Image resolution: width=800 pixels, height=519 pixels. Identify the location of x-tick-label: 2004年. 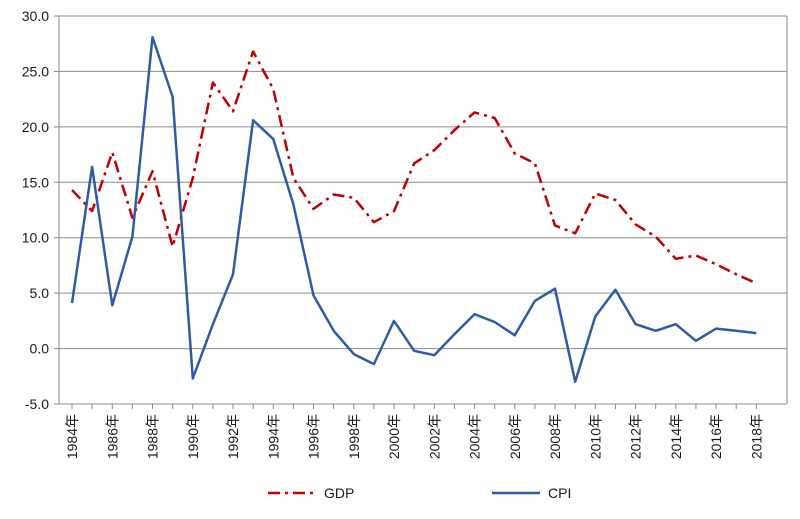
(475, 436).